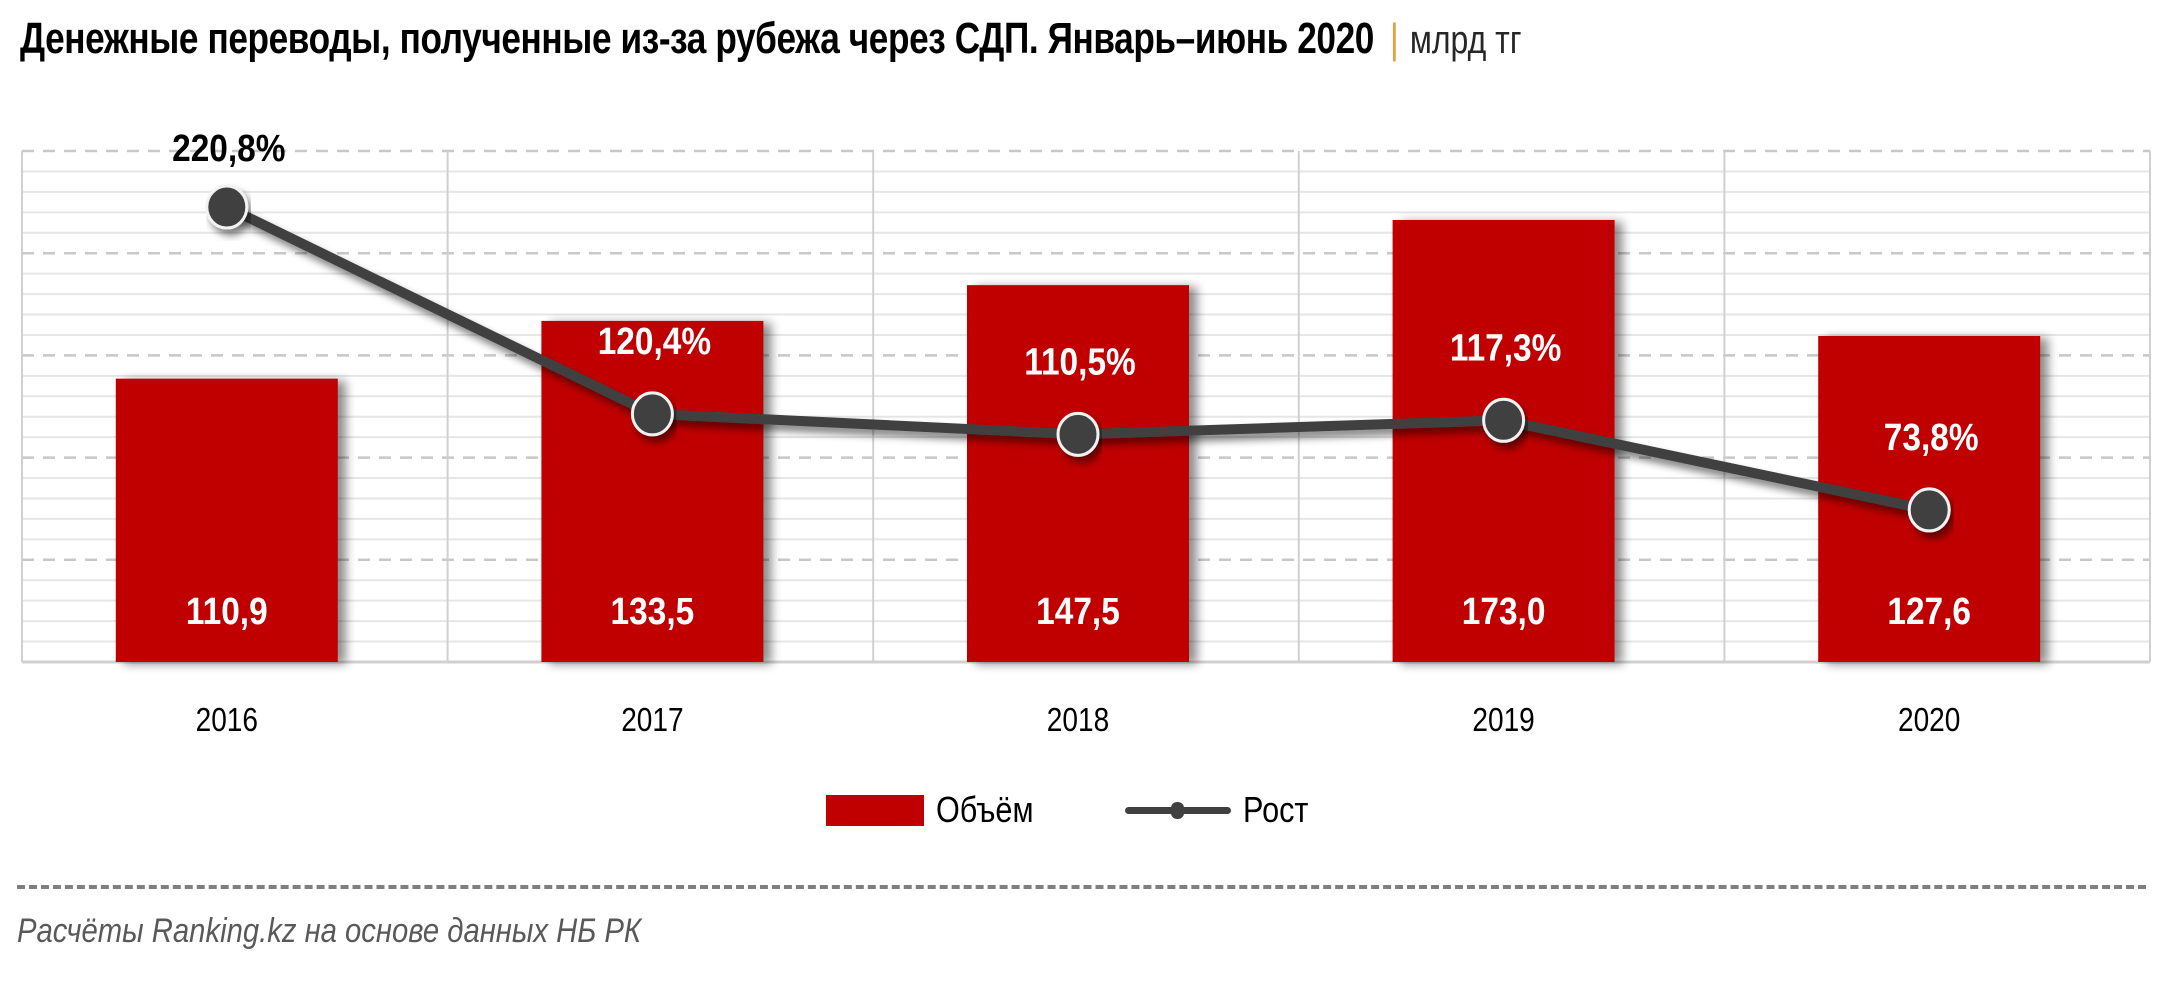  I want to click on bar-value-label: 133,5, so click(653, 611).